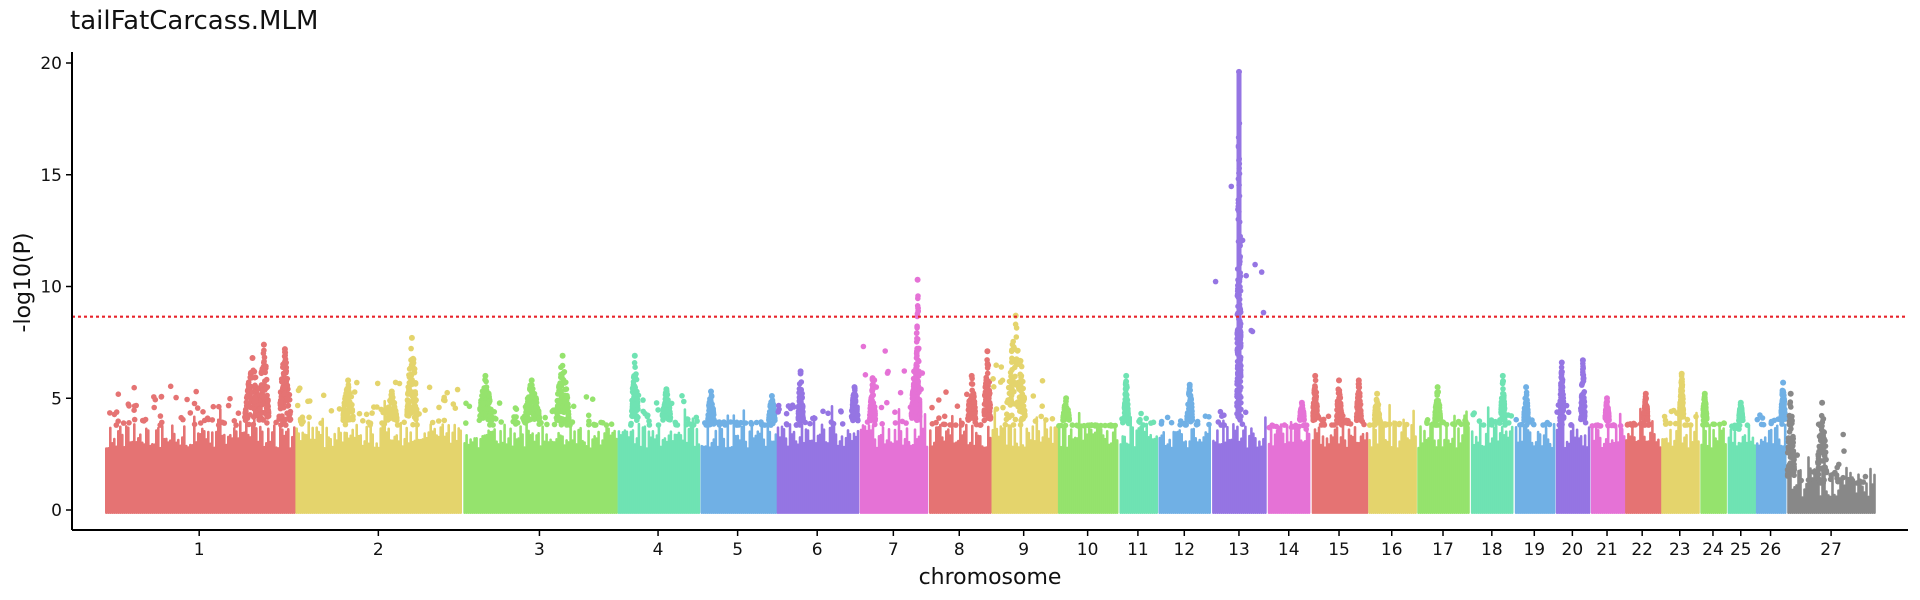 Image resolution: width=1920 pixels, height=600 pixels. What do you see at coordinates (1443, 449) in the screenshot?
I see `chromosome-17-points` at bounding box center [1443, 449].